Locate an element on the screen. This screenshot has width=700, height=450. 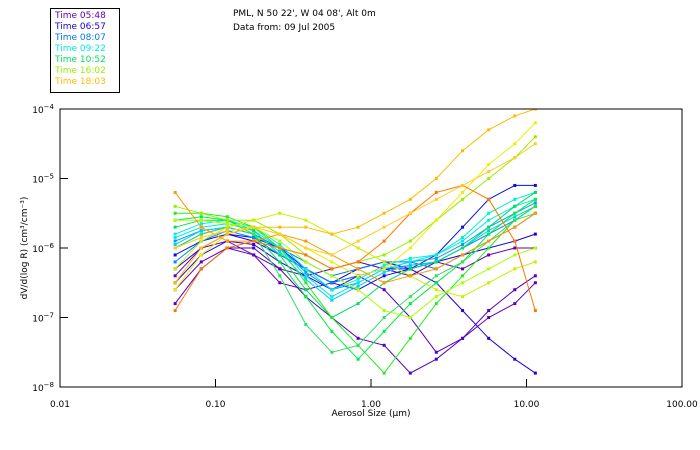
legend-item: Time 16:02 is located at coordinates (80, 71).